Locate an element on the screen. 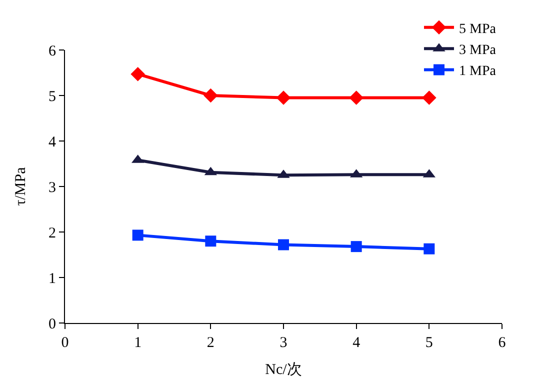 This screenshot has height=378, width=542. x-tick-label: 6 is located at coordinates (502, 343).